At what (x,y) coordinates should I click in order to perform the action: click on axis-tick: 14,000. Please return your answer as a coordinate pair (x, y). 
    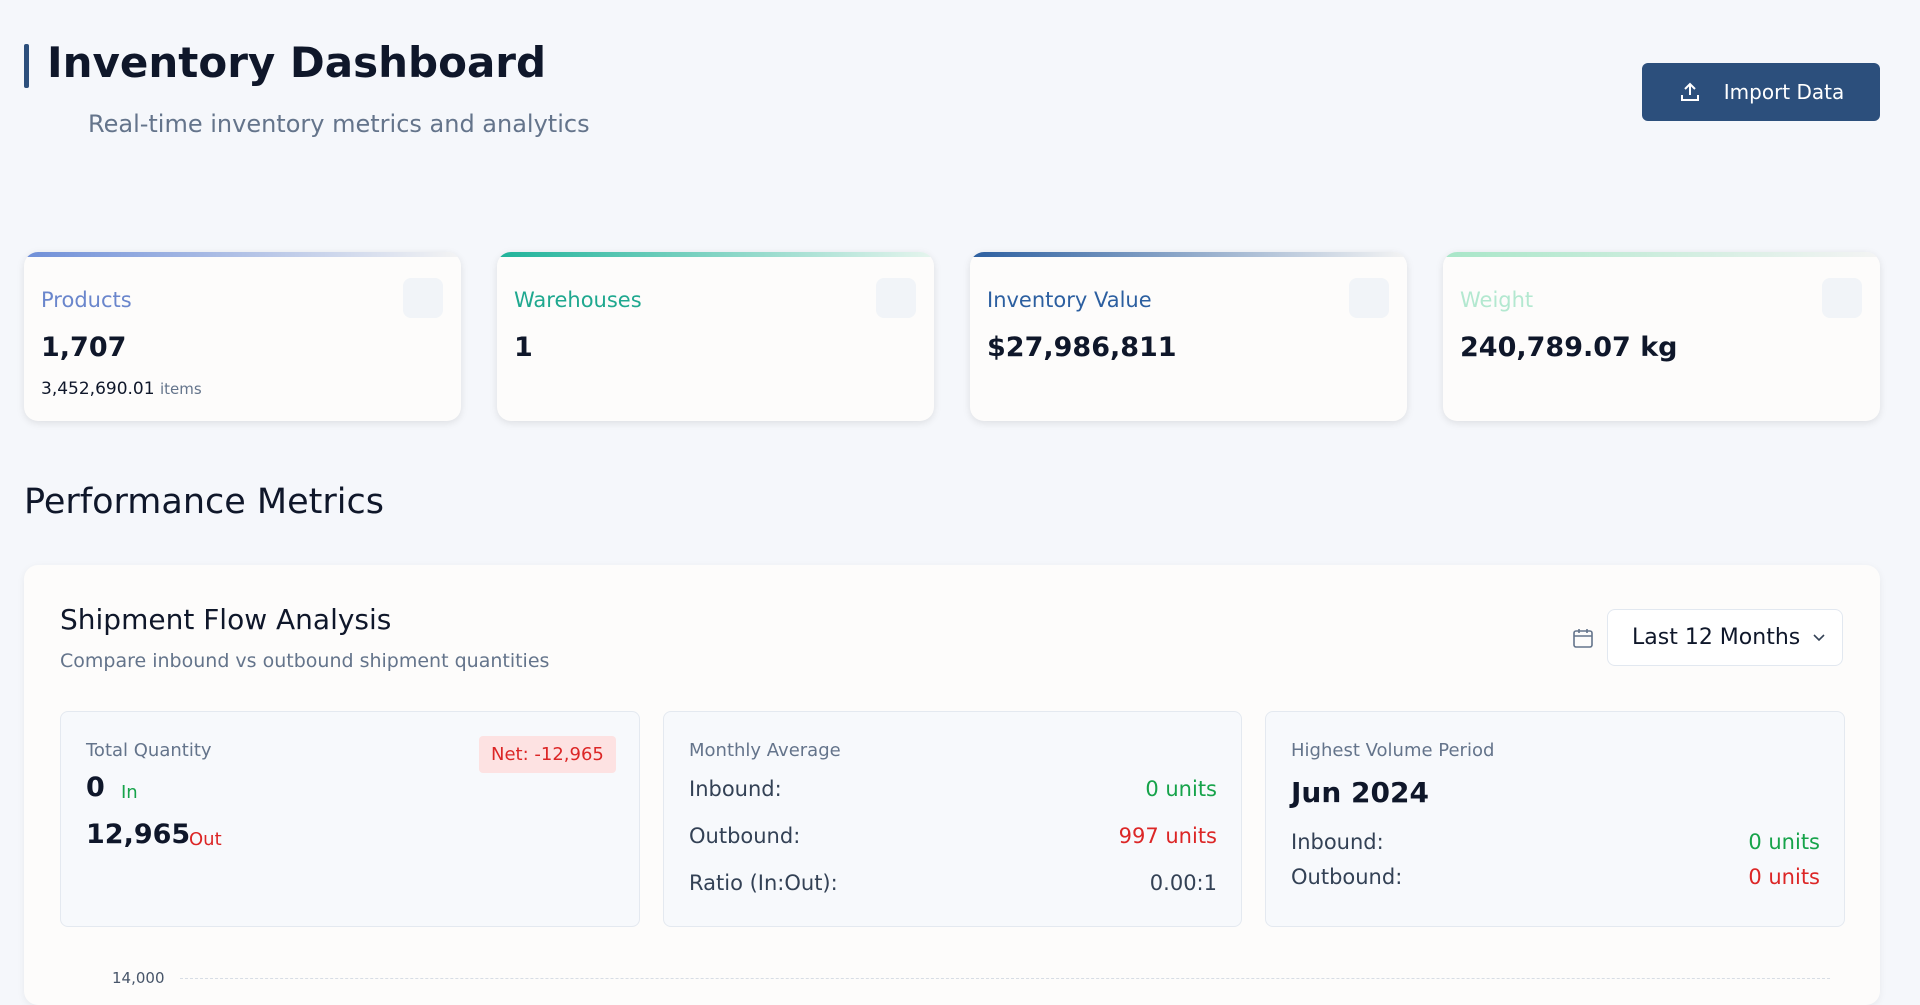
    Looking at the image, I should click on (138, 978).